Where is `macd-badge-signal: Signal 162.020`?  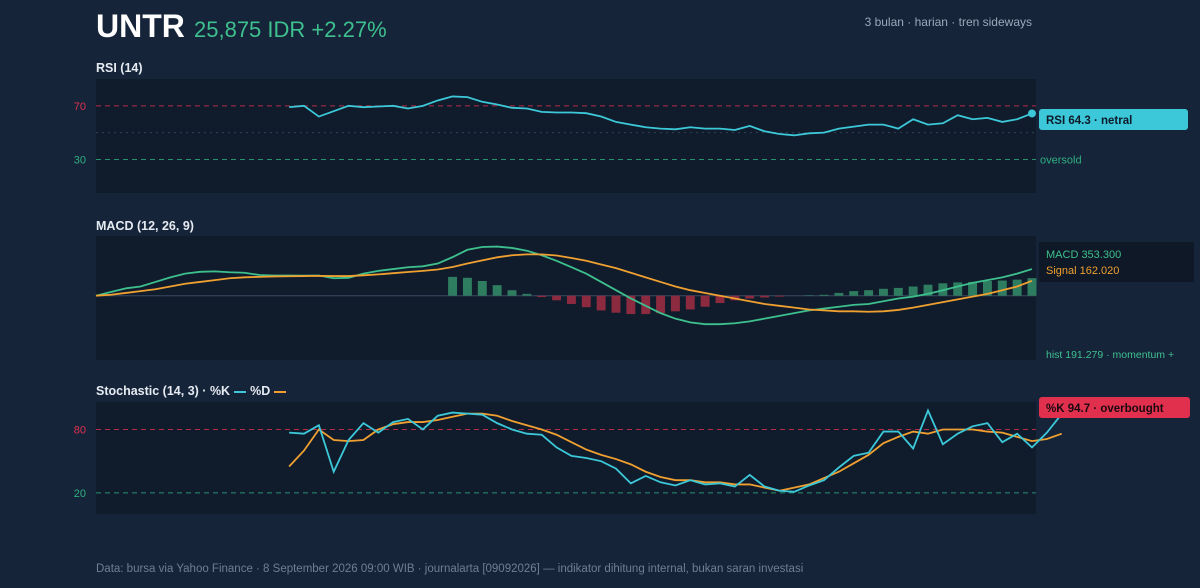
macd-badge-signal: Signal 162.020 is located at coordinates (1082, 271).